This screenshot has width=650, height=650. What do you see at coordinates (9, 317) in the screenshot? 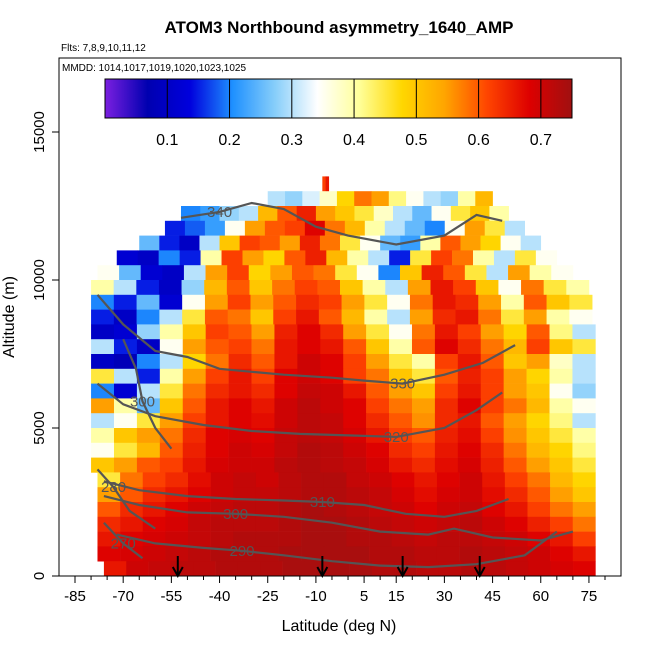
I see `y-axis-label: Altitude (m)` at bounding box center [9, 317].